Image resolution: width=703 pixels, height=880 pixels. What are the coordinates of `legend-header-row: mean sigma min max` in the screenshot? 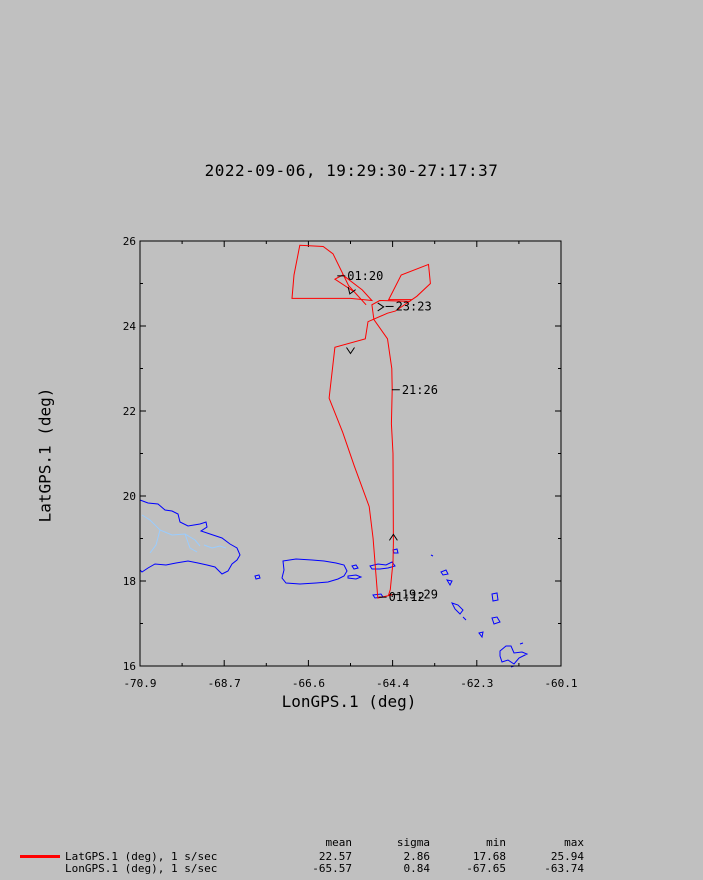 It's located at (351, 842).